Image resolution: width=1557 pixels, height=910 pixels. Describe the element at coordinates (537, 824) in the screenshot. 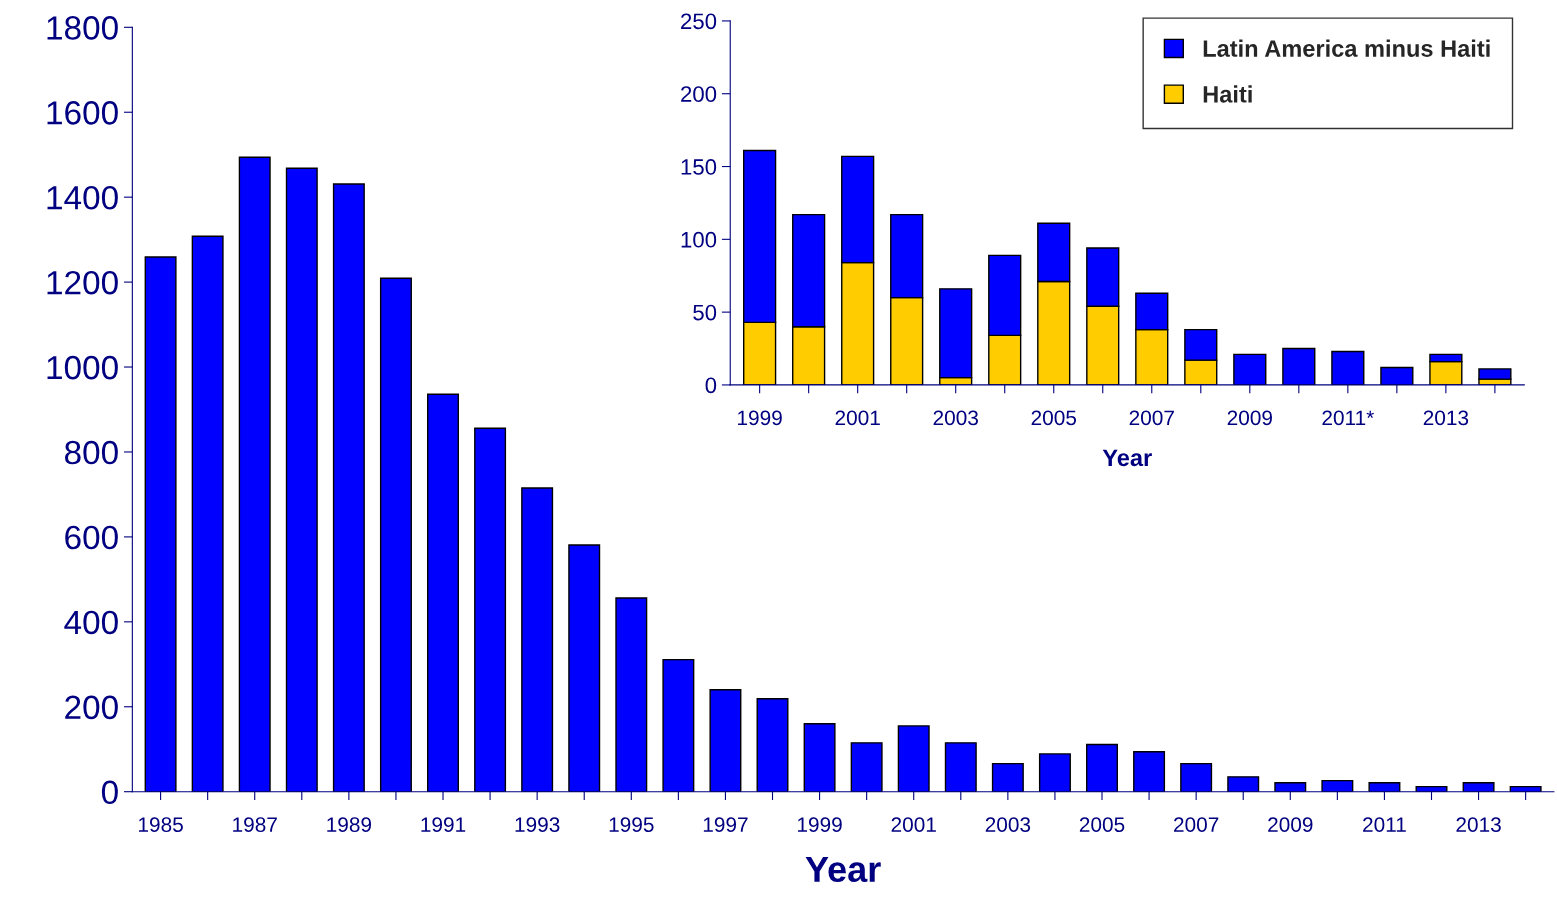

I see `x-tick-label: 1993` at that location.